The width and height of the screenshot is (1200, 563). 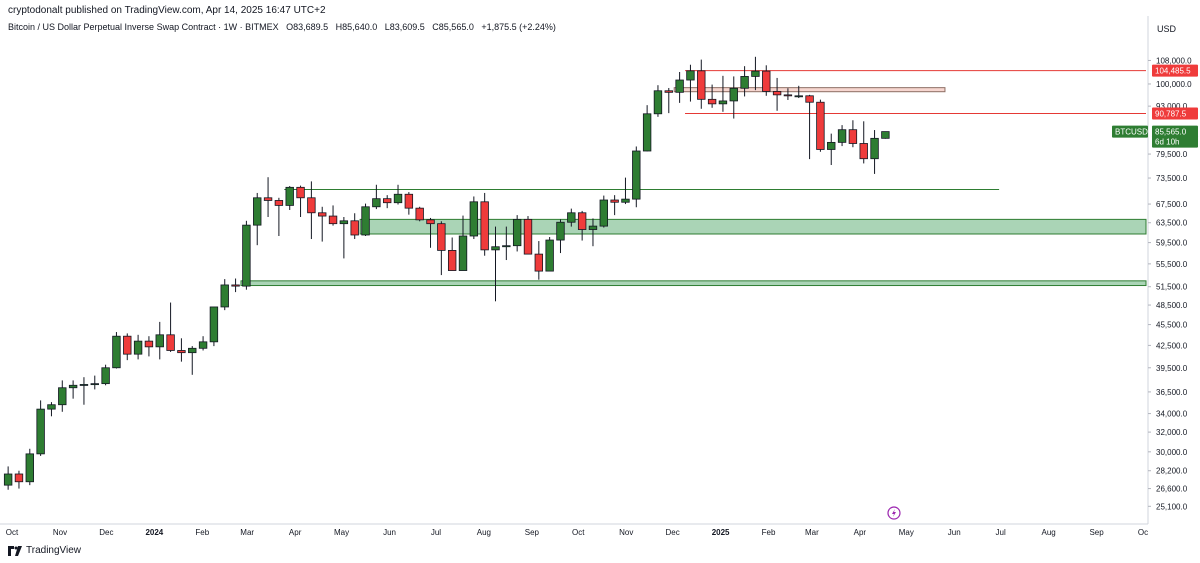 What do you see at coordinates (404, 27) in the screenshot?
I see `ohlc-low: L83,609.5` at bounding box center [404, 27].